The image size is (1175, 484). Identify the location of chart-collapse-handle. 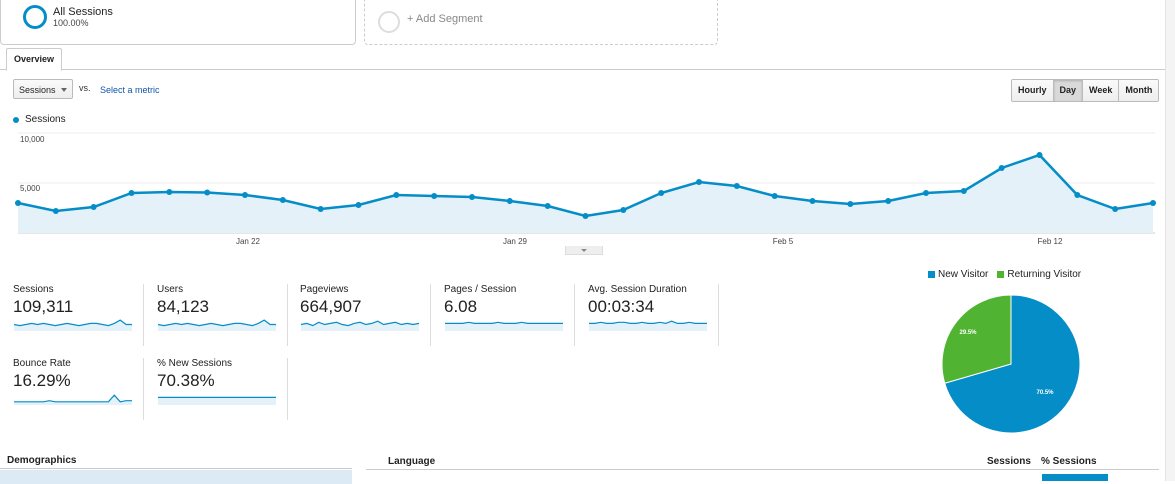
(584, 250).